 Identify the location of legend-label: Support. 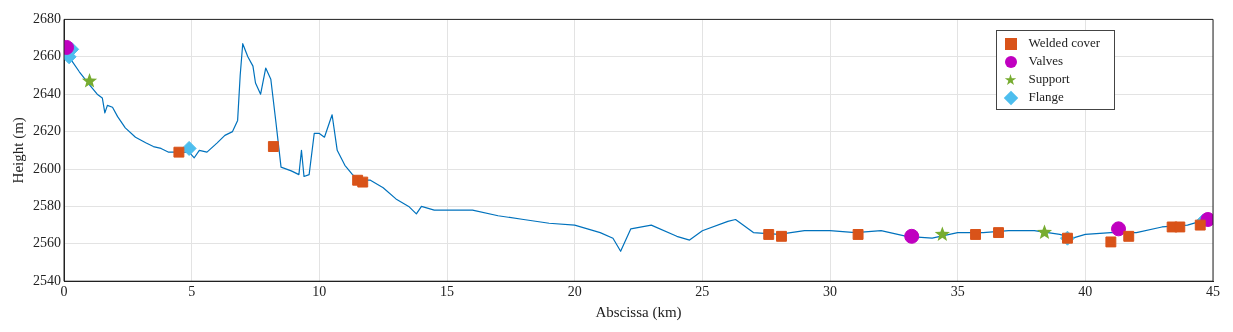
(1049, 78).